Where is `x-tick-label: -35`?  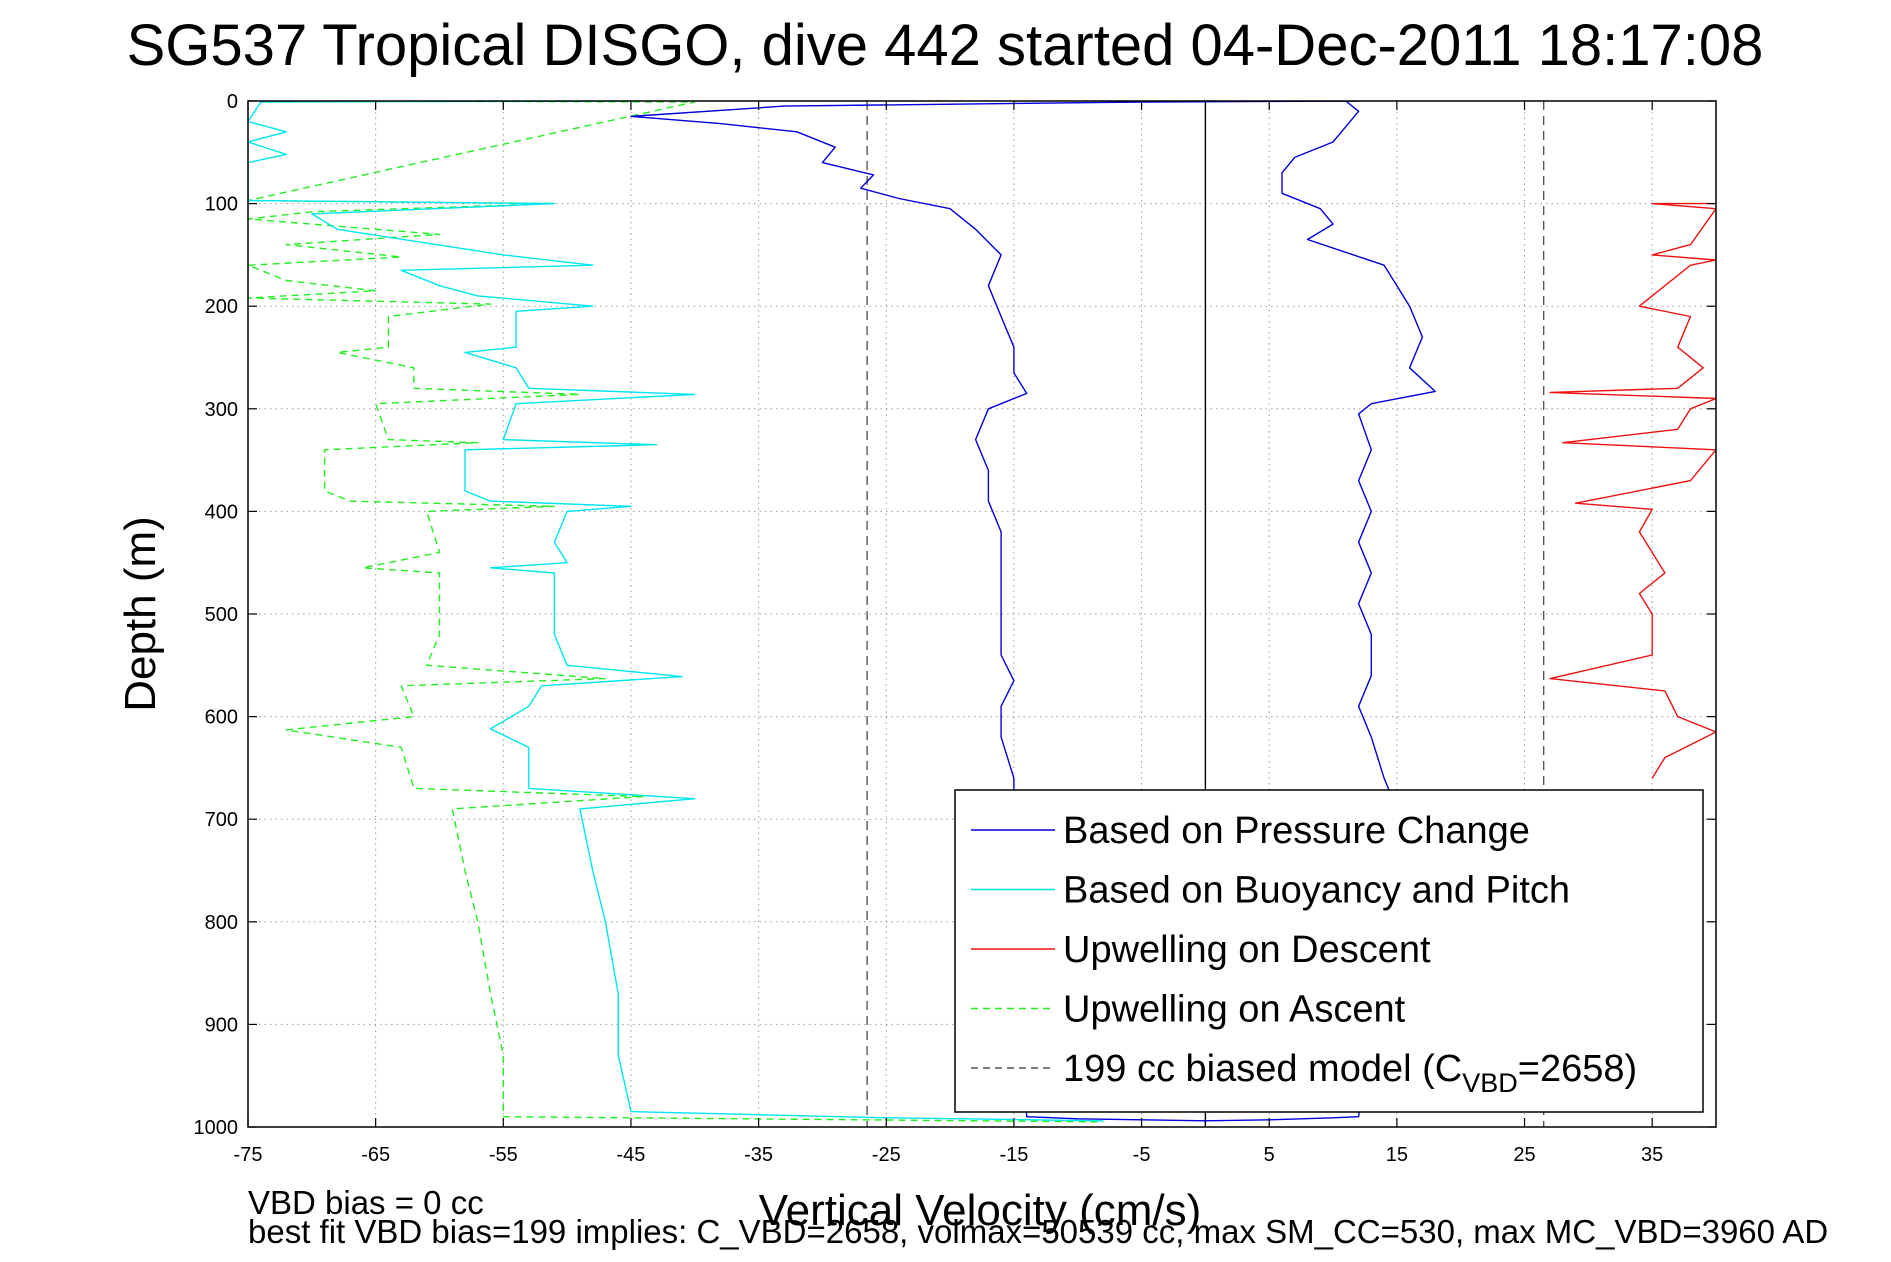 x-tick-label: -35 is located at coordinates (758, 1155).